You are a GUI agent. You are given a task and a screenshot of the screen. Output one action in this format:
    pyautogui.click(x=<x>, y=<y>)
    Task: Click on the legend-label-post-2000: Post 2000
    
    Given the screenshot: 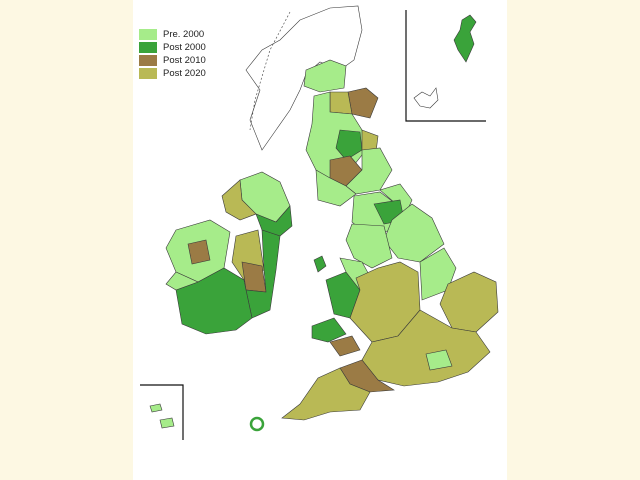 What is the action you would take?
    pyautogui.click(x=184, y=47)
    